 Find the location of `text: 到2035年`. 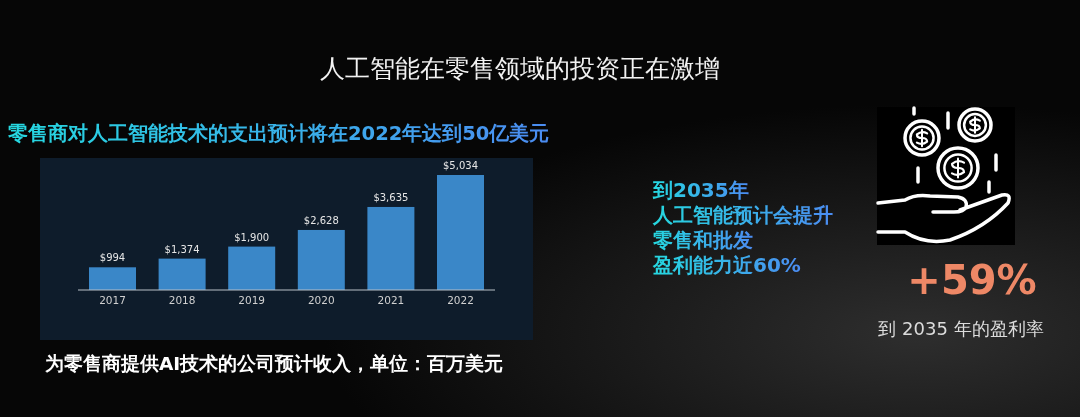

text: 到2035年 is located at coordinates (700, 190).